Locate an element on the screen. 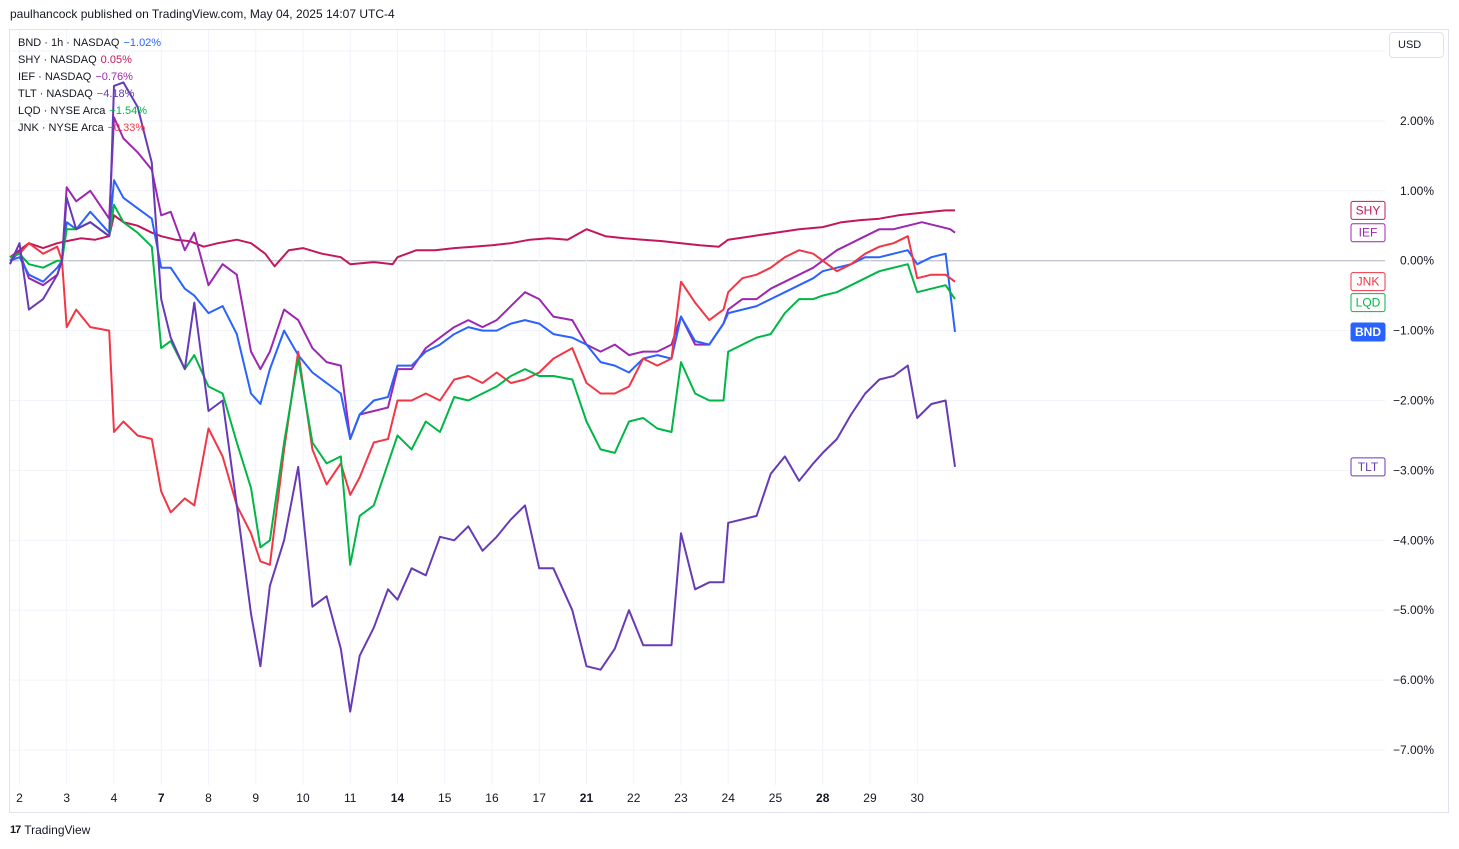 The width and height of the screenshot is (1459, 849). tag-ief is located at coordinates (1368, 233).